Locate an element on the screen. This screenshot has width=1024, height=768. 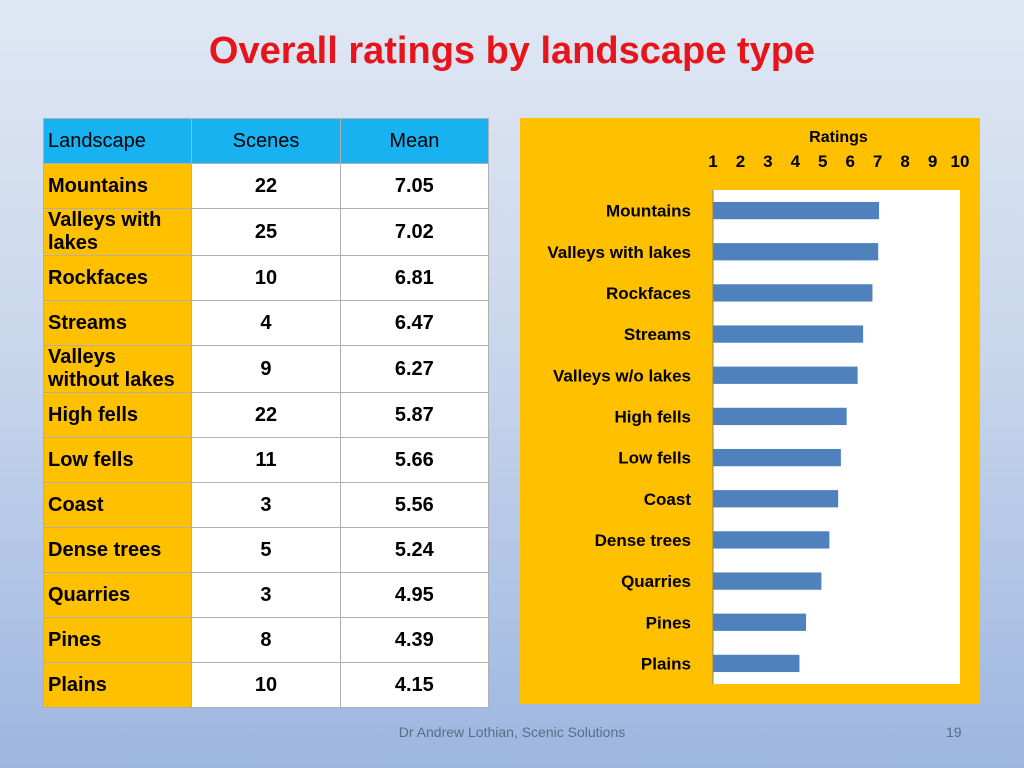
table-row: Dense trees 5 5.24 is located at coordinates (266, 550).